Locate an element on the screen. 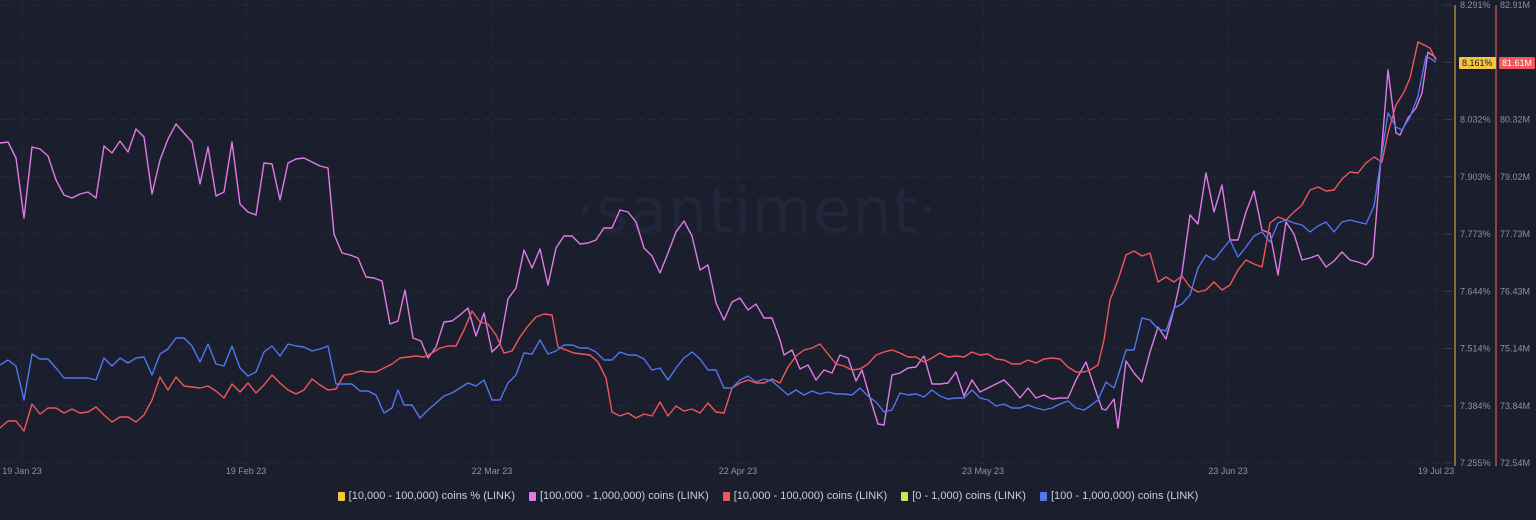 The image size is (1536, 520). right-badge-label: 81.61M is located at coordinates (1517, 63).